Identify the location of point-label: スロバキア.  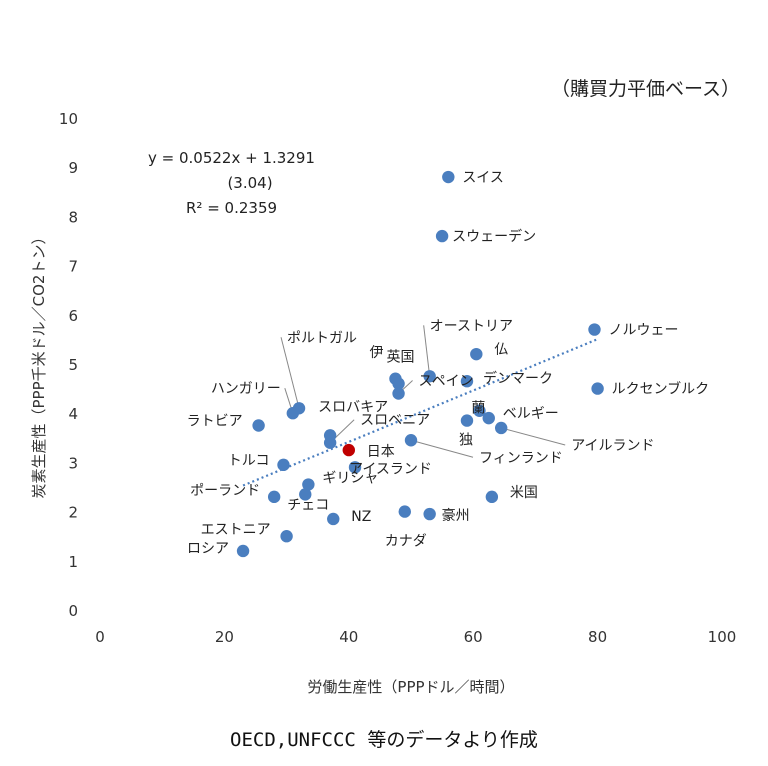
(353, 407).